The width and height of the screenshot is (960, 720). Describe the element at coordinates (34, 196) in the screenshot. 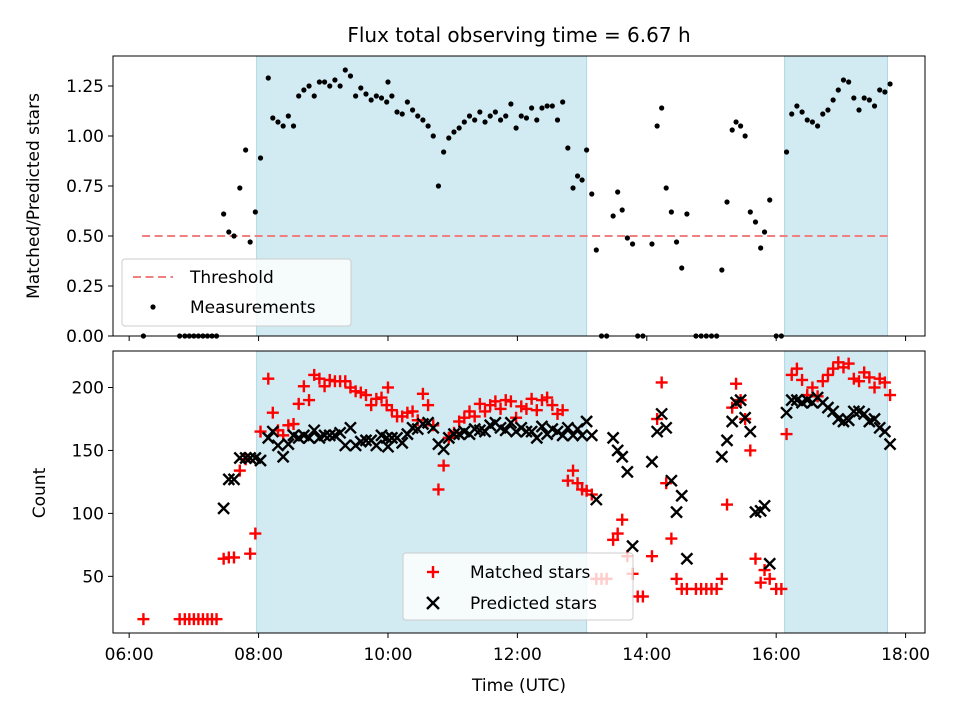

I see `ratio-y-axis-label: Matched/Predicted stars` at that location.